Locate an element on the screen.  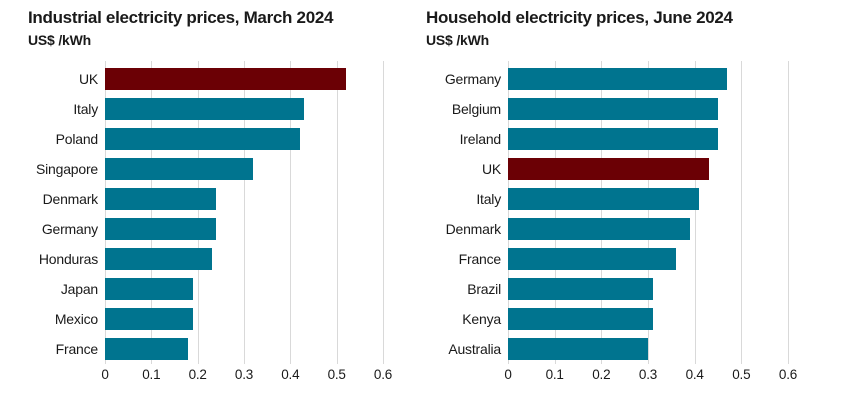
category-label: UK is located at coordinates (491, 169).